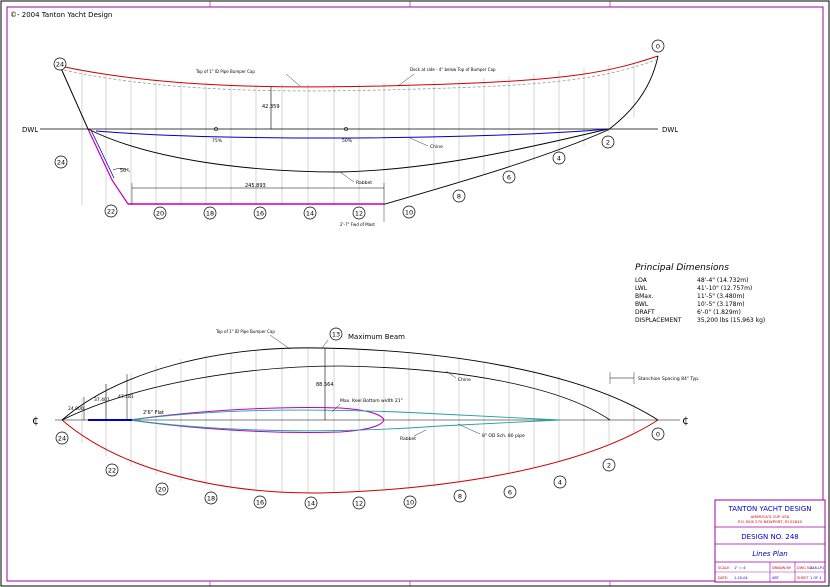  Describe the element at coordinates (645, 312) in the screenshot. I see `pd-row-4-label: DRAFT` at that location.